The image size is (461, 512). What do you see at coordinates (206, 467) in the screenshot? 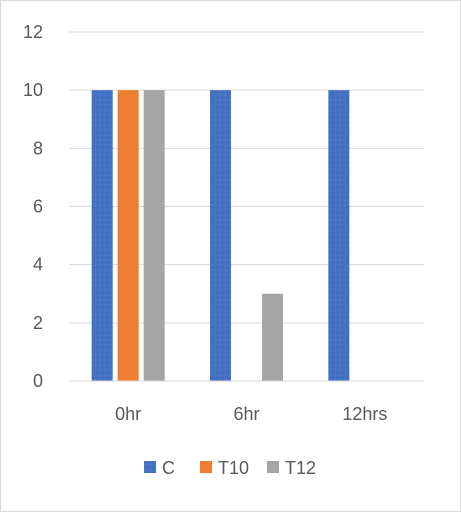
I see `legend-swatch-t10` at bounding box center [206, 467].